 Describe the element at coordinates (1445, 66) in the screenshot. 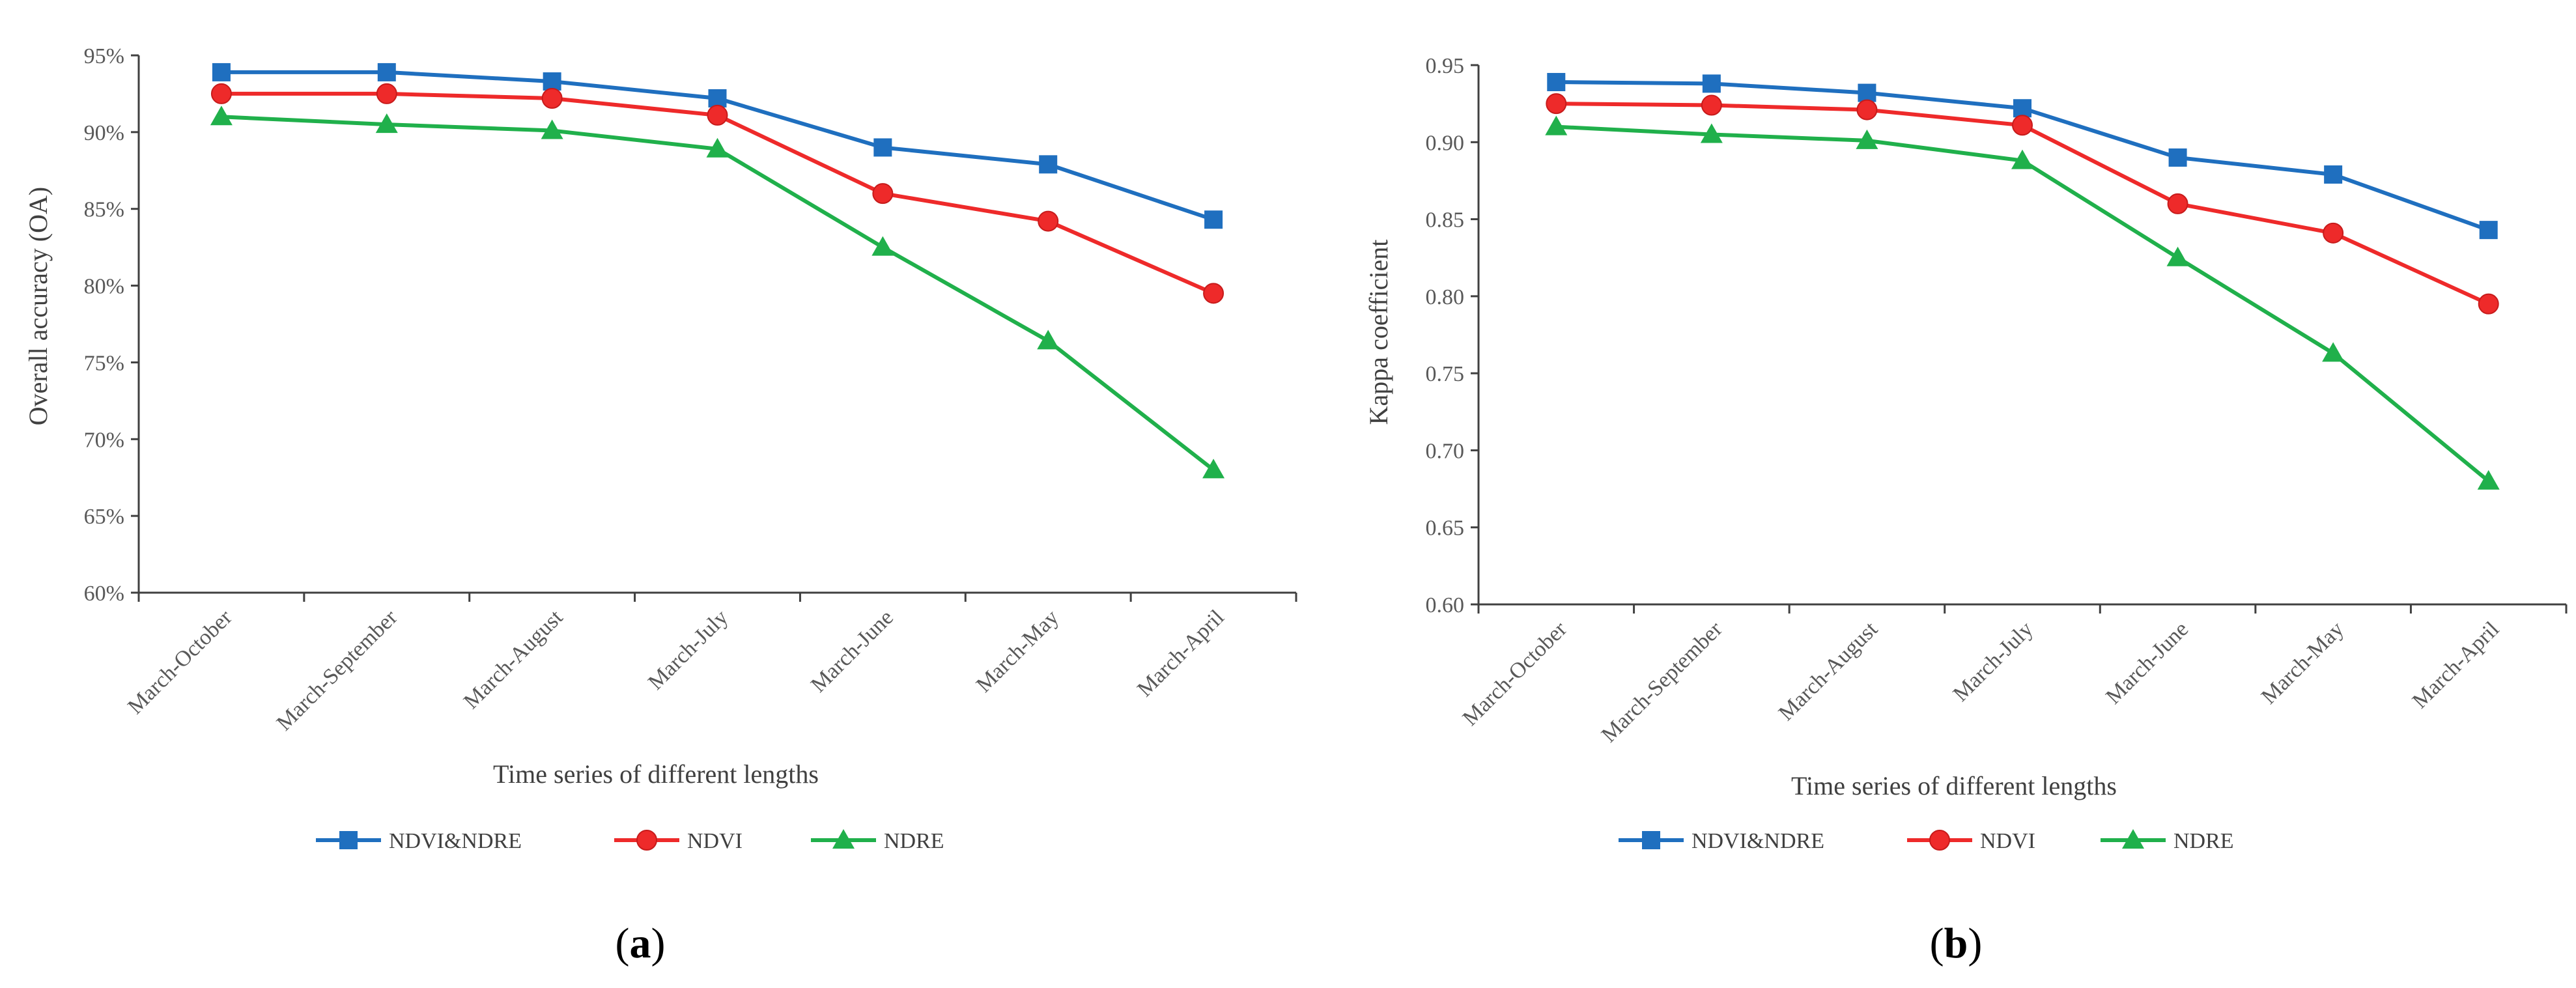

I see `y-tick-label: 0.95` at that location.